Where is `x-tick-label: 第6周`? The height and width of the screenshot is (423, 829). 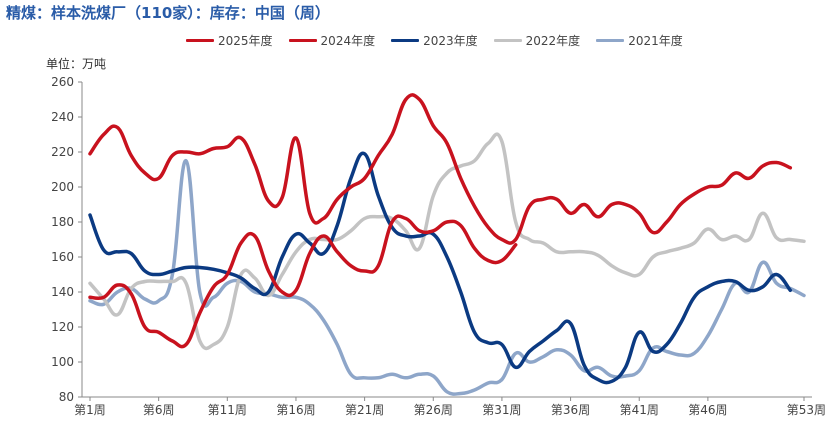 x-tick-label: 第6周 is located at coordinates (159, 410).